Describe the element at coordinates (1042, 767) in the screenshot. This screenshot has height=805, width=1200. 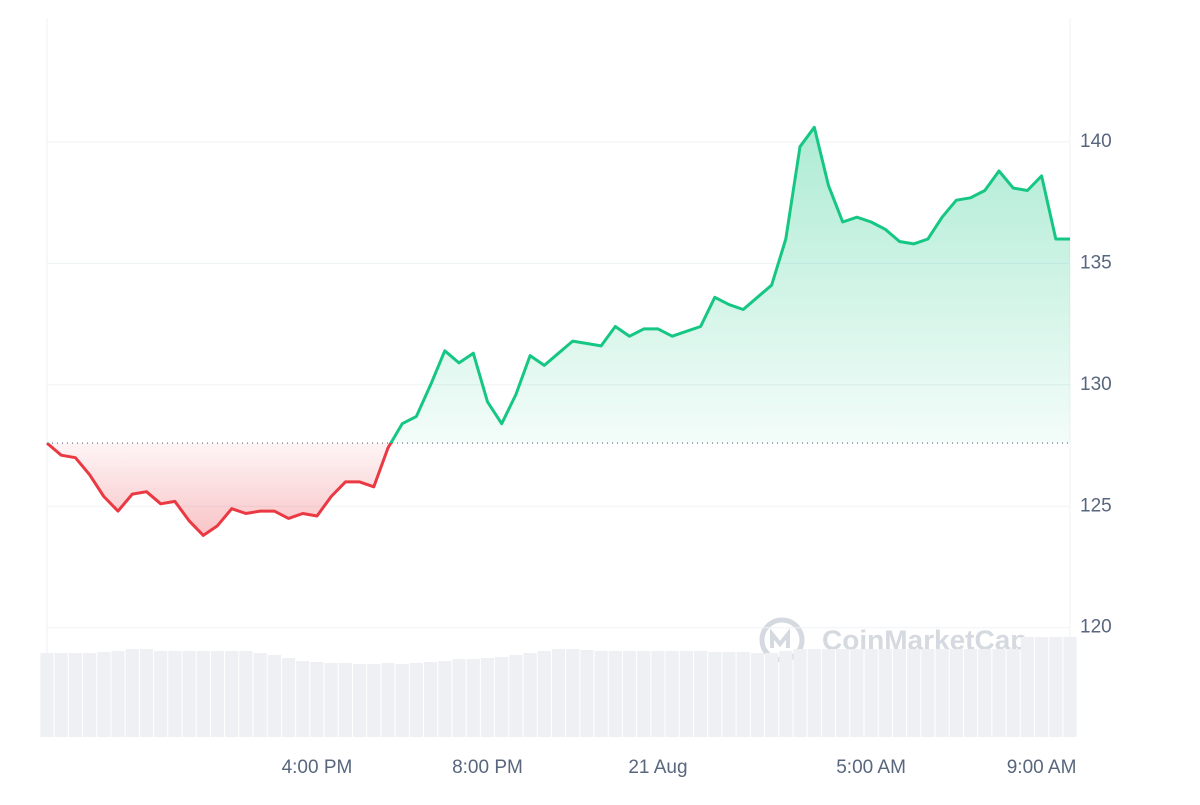
I see `x-tick-label: 9:00 AM` at that location.